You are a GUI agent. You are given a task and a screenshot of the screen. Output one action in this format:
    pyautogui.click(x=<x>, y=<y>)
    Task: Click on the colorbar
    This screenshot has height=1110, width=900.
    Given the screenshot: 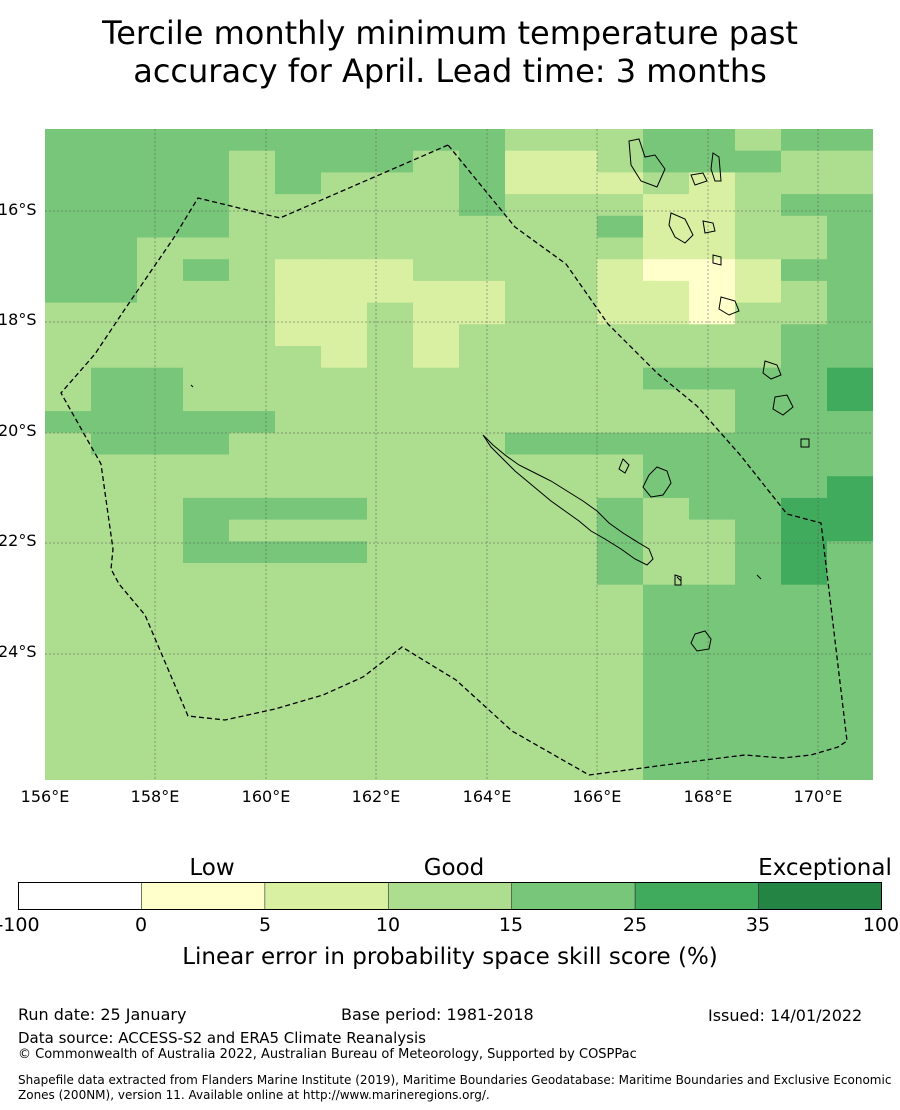 What is the action you would take?
    pyautogui.click(x=450, y=896)
    